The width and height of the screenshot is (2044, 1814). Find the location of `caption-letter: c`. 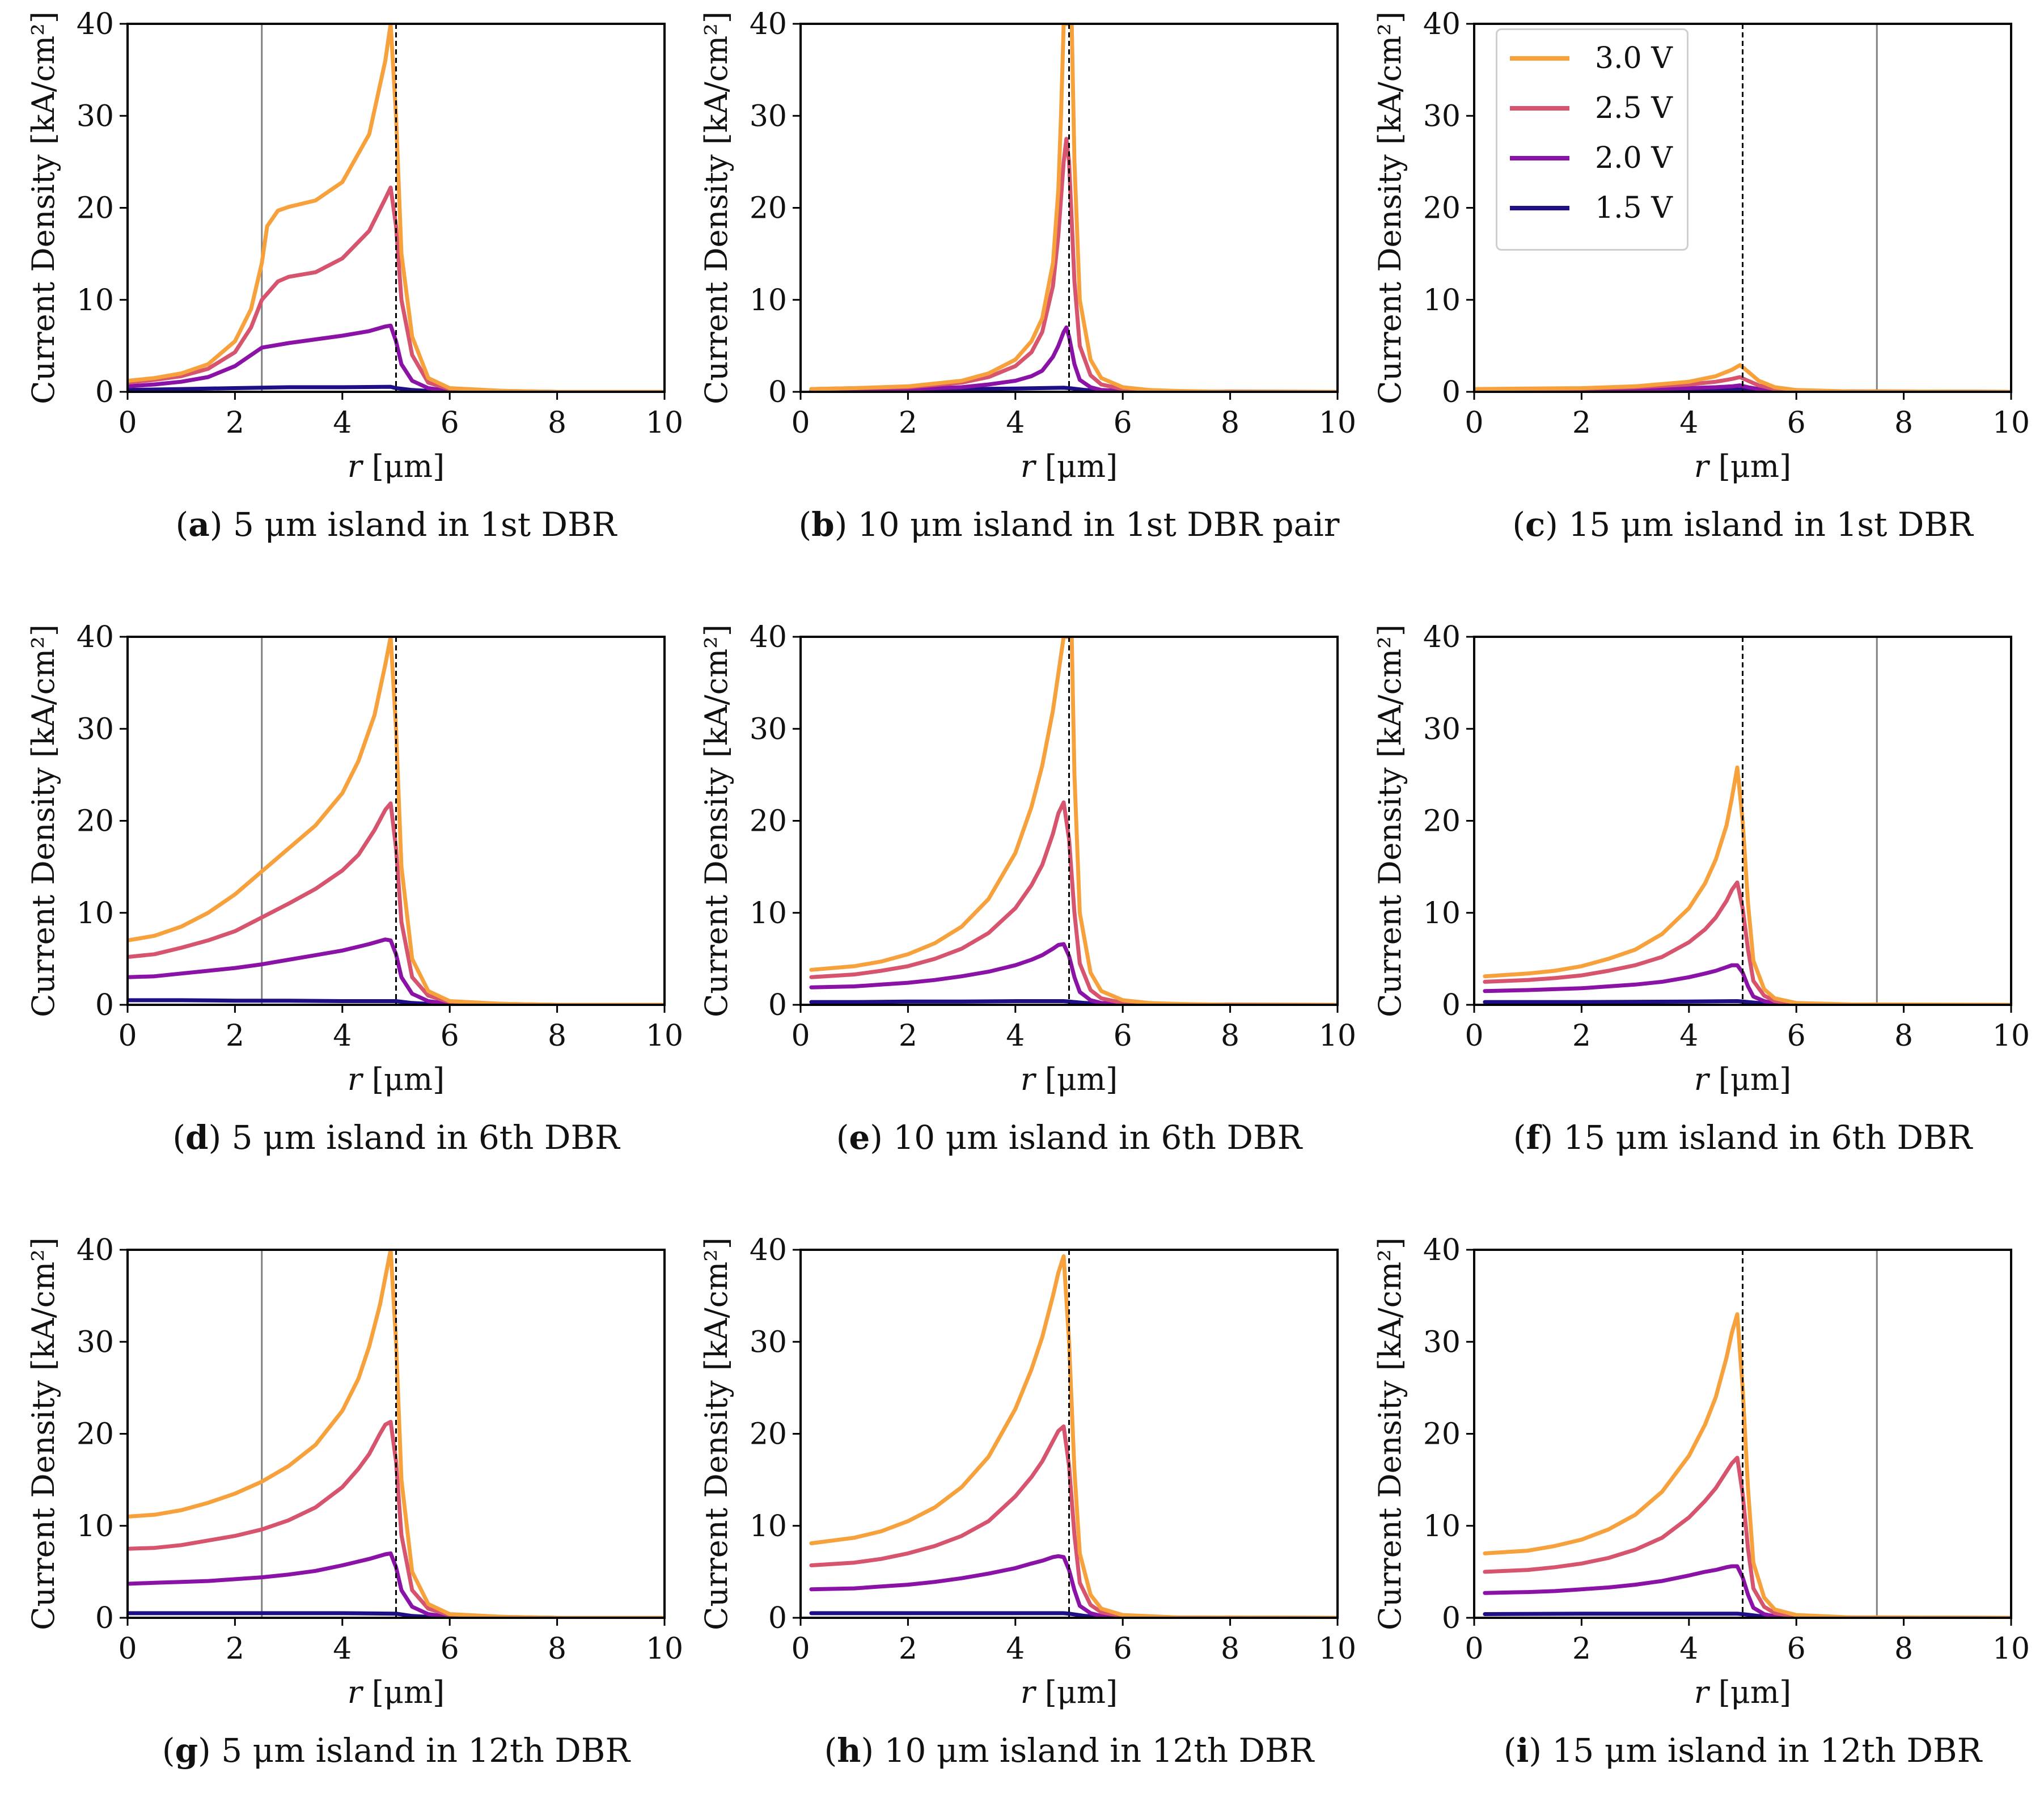

caption-letter: c is located at coordinates (1535, 524).